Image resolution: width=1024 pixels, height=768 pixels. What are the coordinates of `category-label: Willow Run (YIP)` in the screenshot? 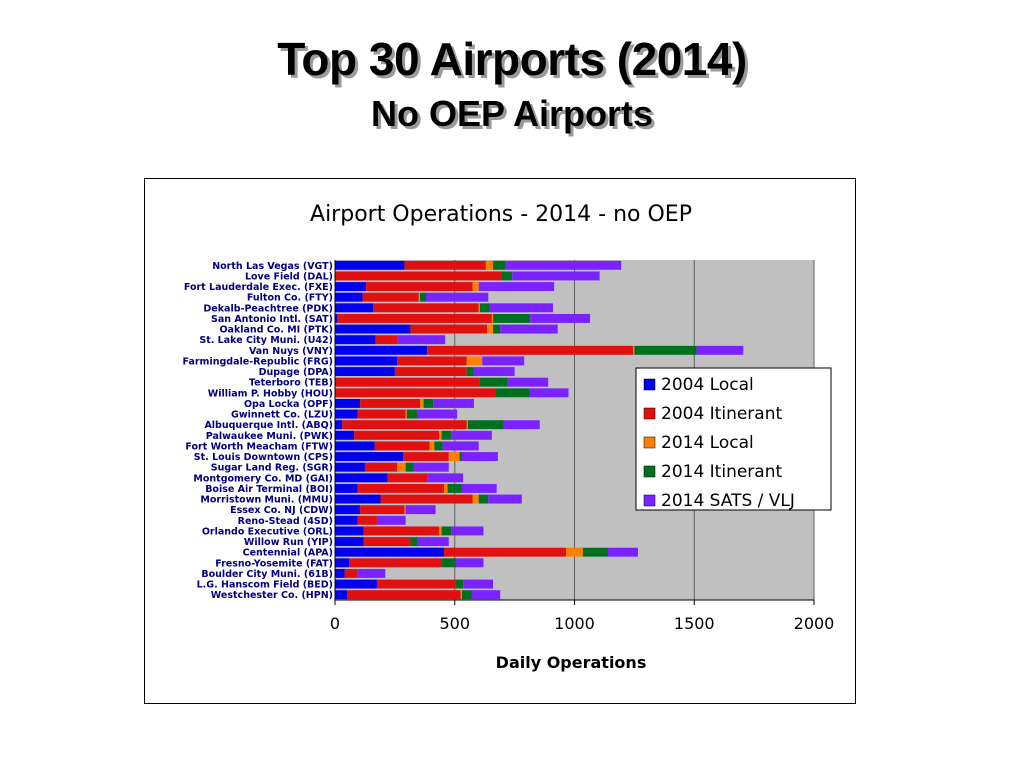 It's located at (288, 542).